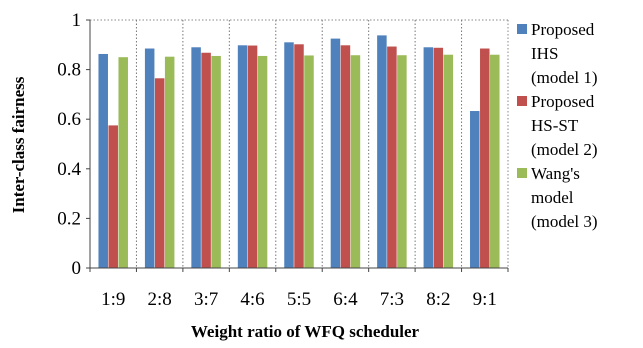 The width and height of the screenshot is (643, 348). What do you see at coordinates (522, 173) in the screenshot?
I see `legend-swatch-series3` at bounding box center [522, 173].